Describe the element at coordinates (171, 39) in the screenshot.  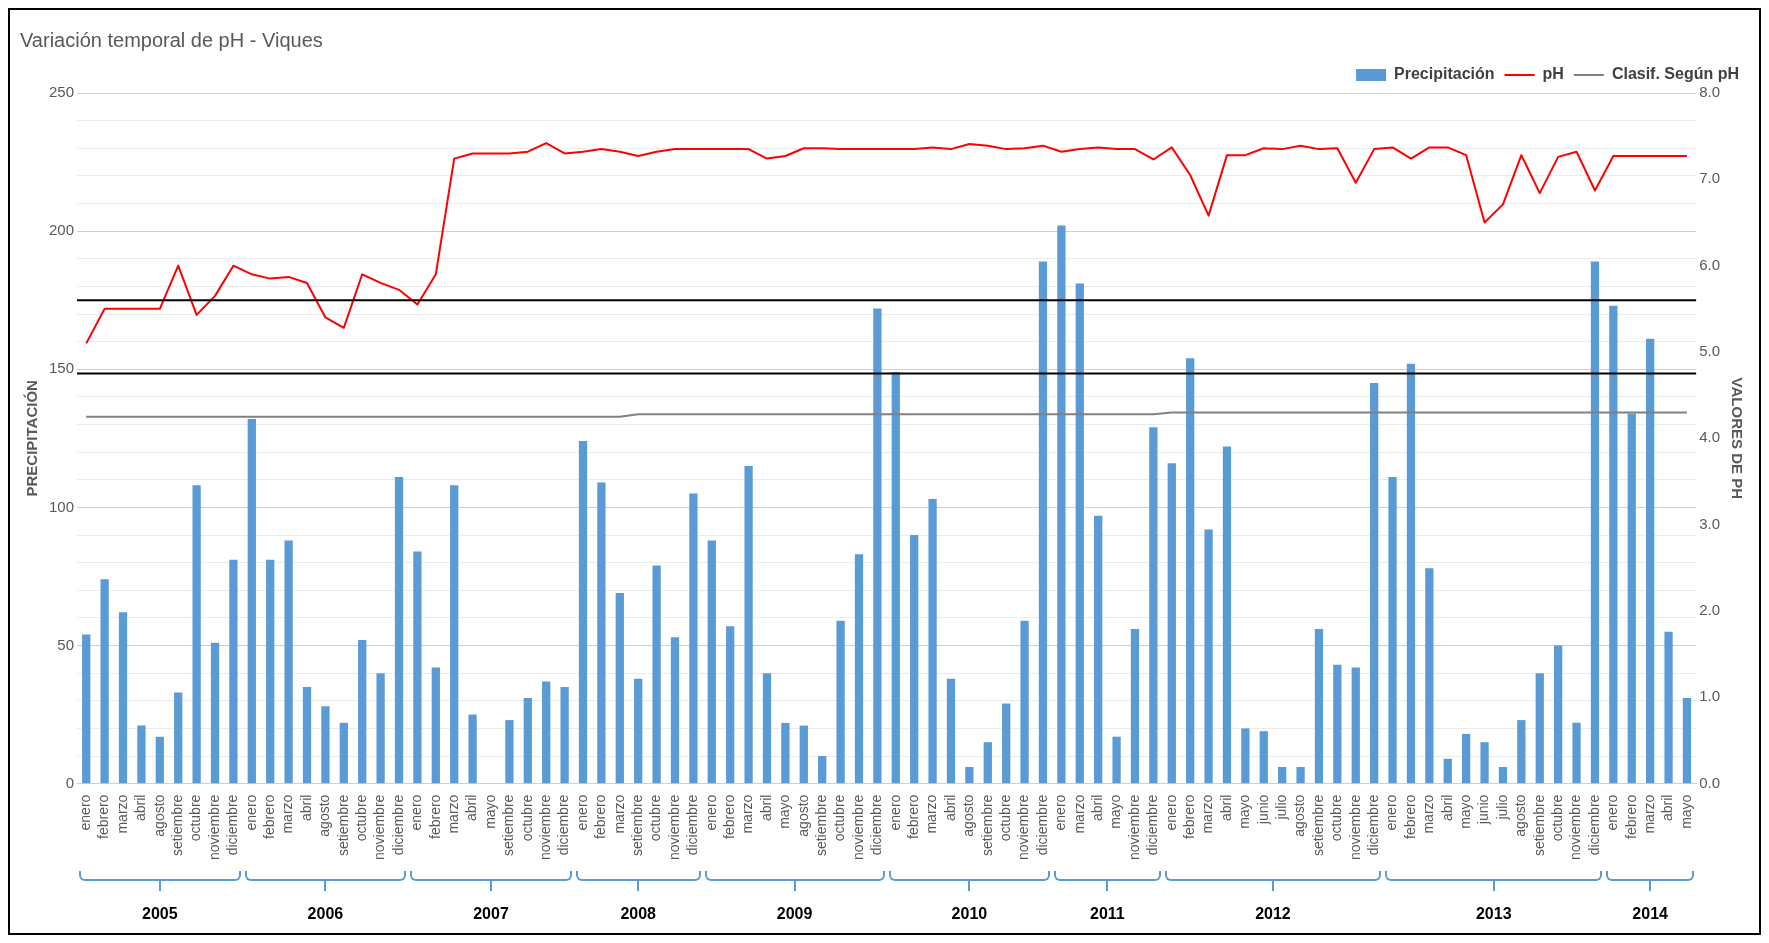
I see `chart-title: Variación temporal de pH - Viques` at that location.